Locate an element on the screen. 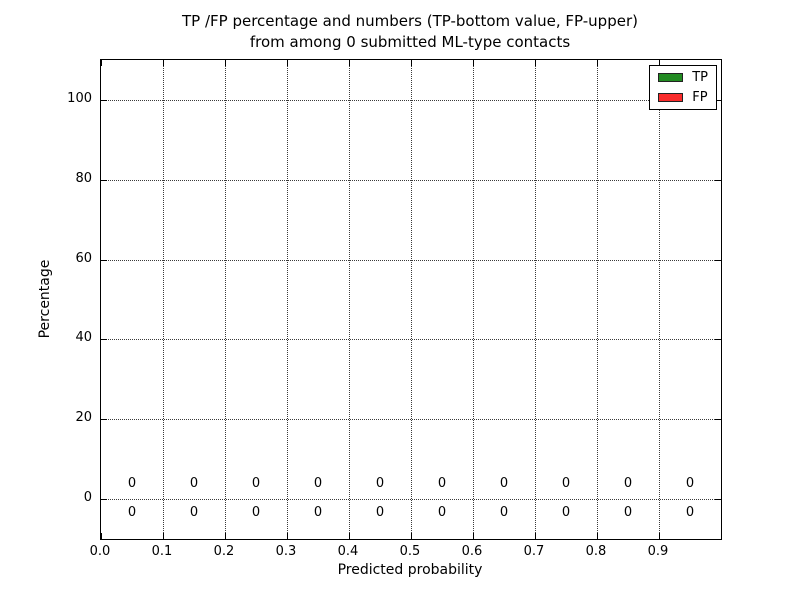  y-tick-label: 0 is located at coordinates (87, 498).